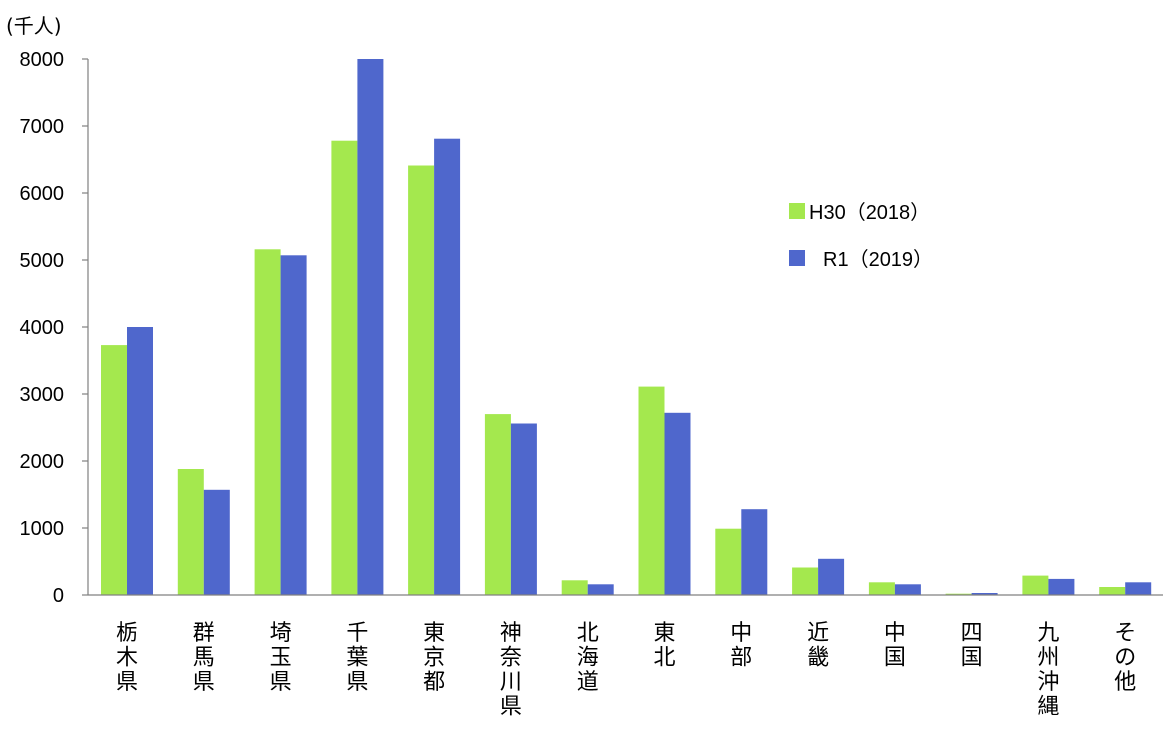 The image size is (1165, 733). Describe the element at coordinates (42, 462) in the screenshot. I see `y-tick-label-2: 2000` at that location.